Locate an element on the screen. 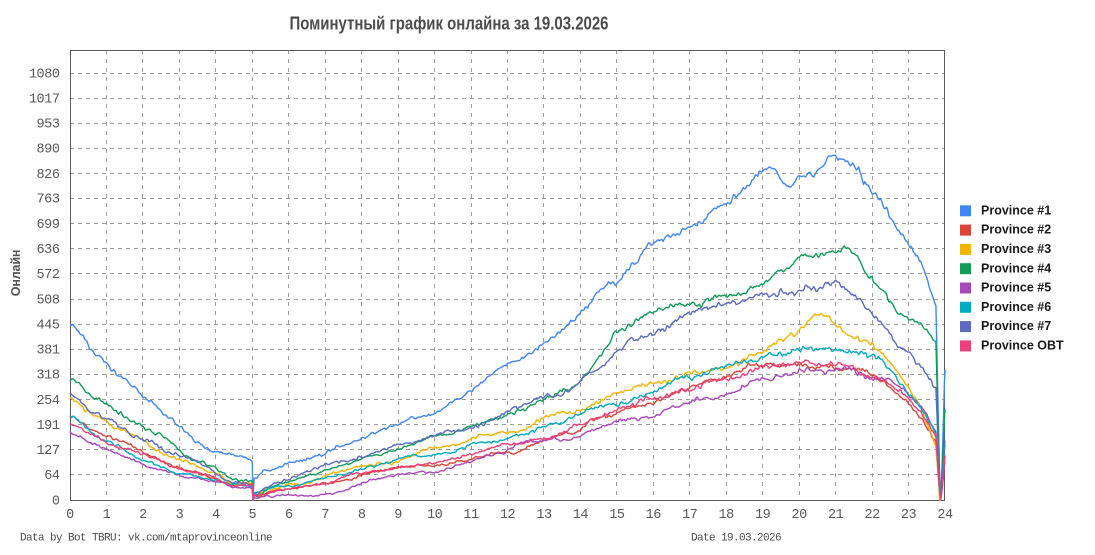  svg-text: 5 is located at coordinates (252, 515).